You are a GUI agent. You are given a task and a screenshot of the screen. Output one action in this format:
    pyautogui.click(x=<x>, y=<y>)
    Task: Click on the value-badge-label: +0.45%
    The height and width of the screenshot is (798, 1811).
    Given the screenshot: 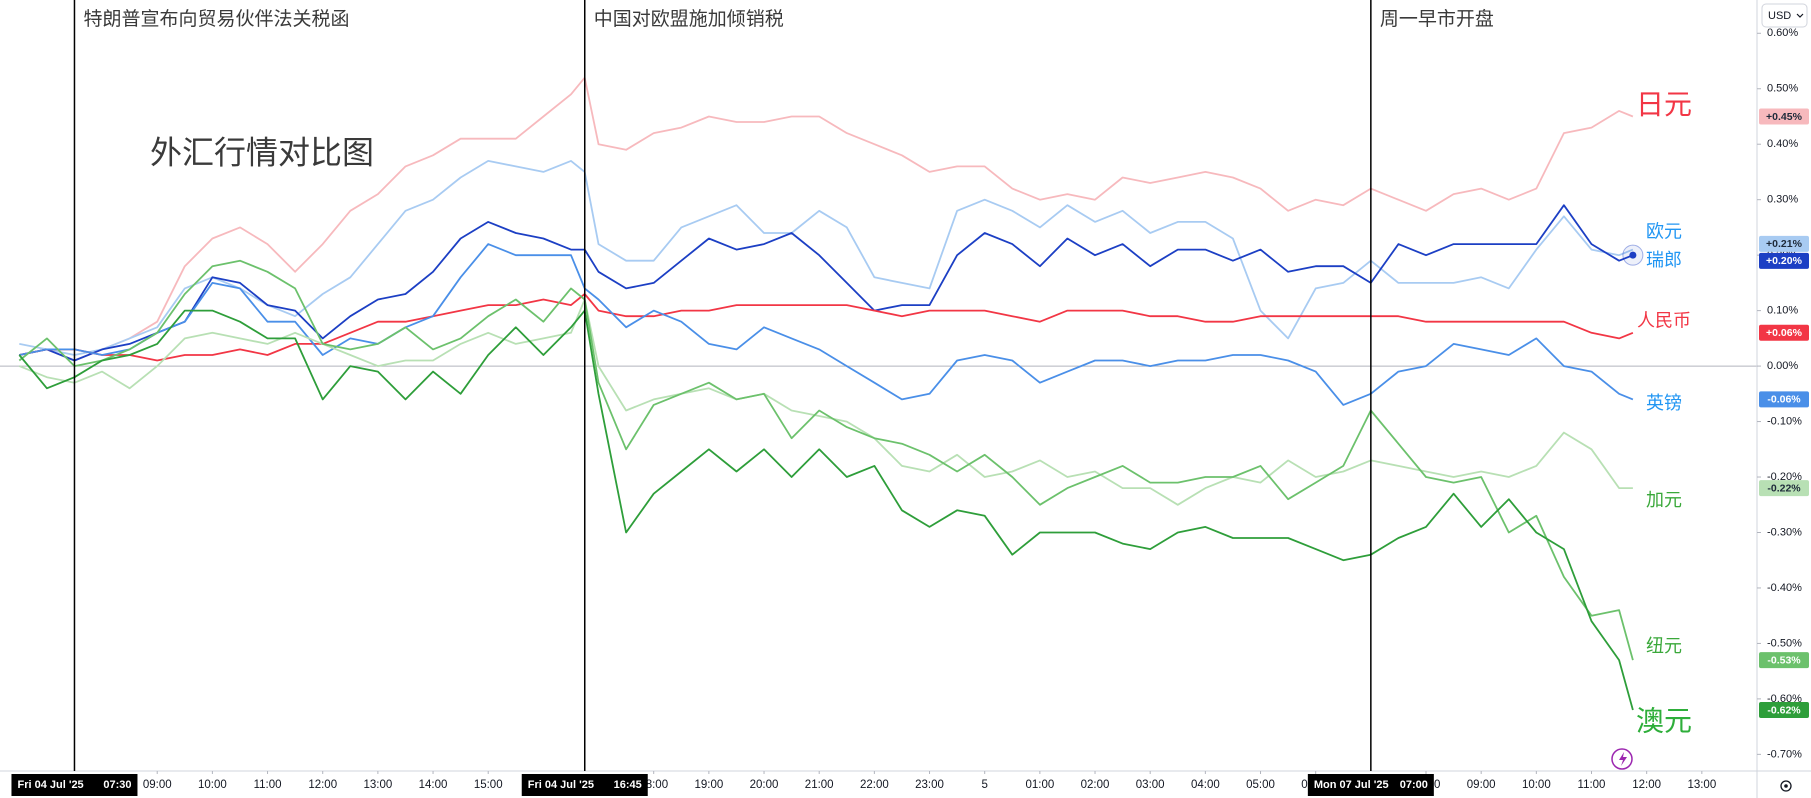 What is the action you would take?
    pyautogui.click(x=1784, y=117)
    